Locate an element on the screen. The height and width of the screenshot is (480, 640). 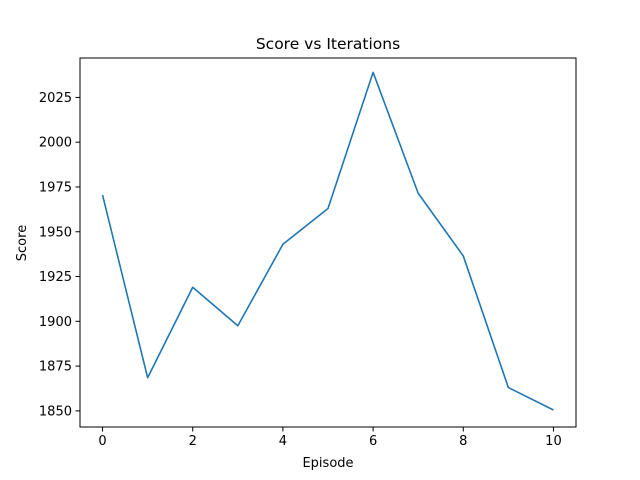
x-tick-label: 10 is located at coordinates (553, 441).